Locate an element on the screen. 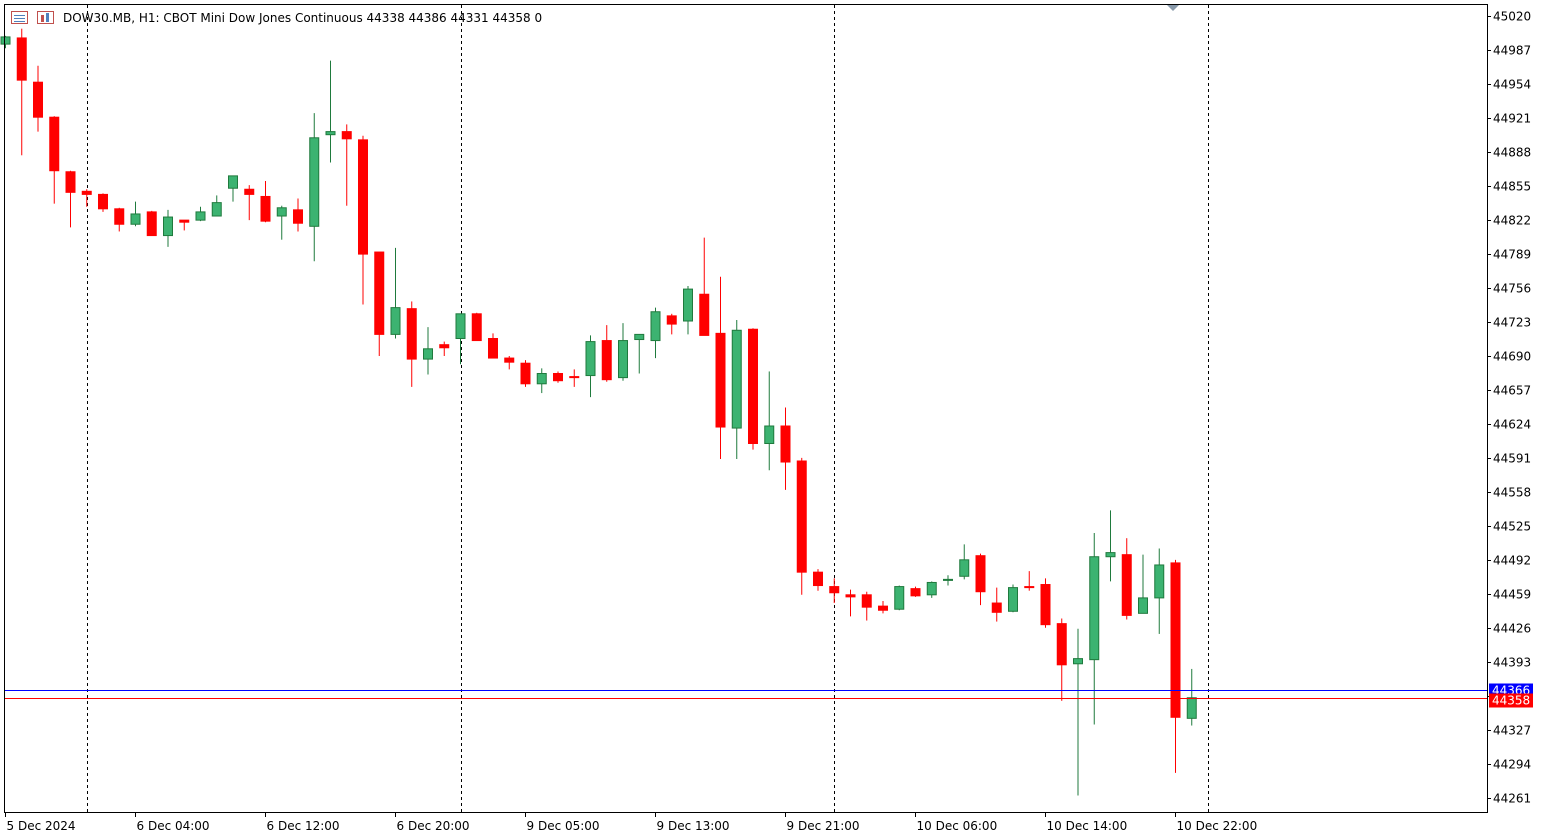  price-tick-label: 44954 is located at coordinates (1512, 85).